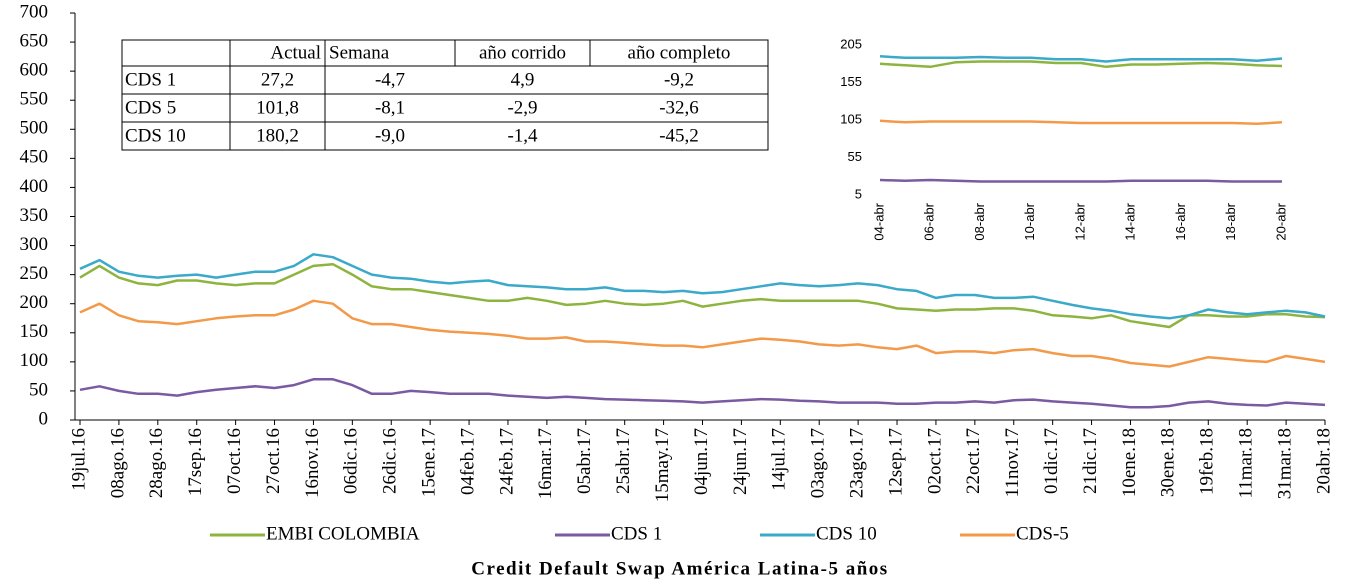 The image size is (1347, 583). What do you see at coordinates (34, 99) in the screenshot?
I see `y-tick-label: 550` at bounding box center [34, 99].